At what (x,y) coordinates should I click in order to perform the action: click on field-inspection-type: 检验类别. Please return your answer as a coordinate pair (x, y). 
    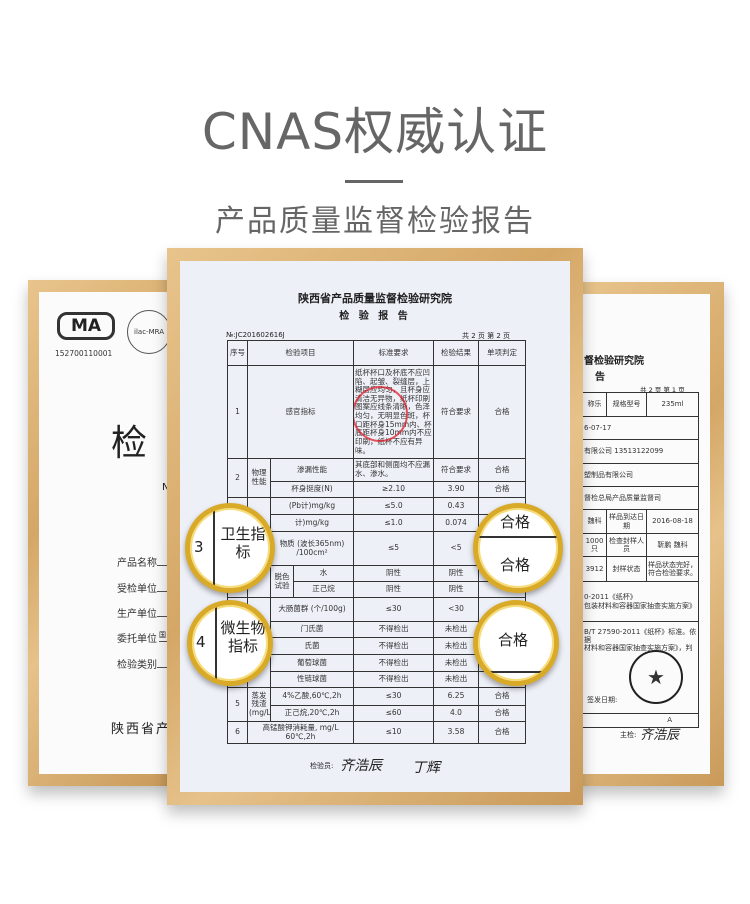
    Looking at the image, I should click on (145, 663).